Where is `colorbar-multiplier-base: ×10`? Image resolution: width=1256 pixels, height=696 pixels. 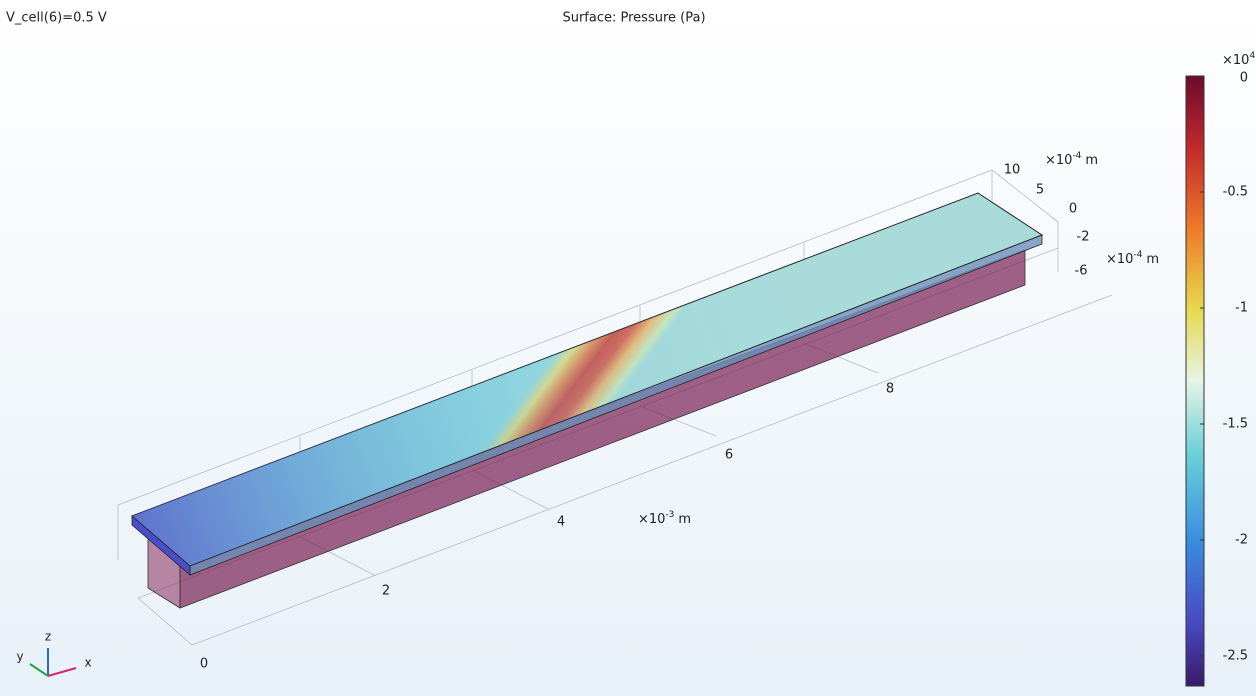
colorbar-multiplier-base: ×10 is located at coordinates (1235, 60).